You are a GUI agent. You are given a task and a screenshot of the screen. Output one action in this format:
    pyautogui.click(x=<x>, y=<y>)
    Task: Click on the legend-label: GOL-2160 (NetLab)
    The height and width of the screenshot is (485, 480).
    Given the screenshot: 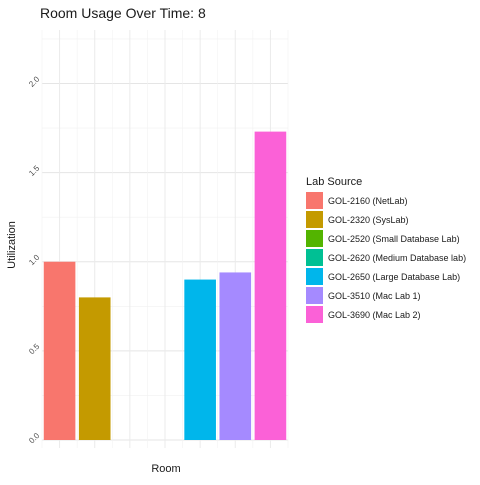 What is the action you would take?
    pyautogui.click(x=368, y=201)
    